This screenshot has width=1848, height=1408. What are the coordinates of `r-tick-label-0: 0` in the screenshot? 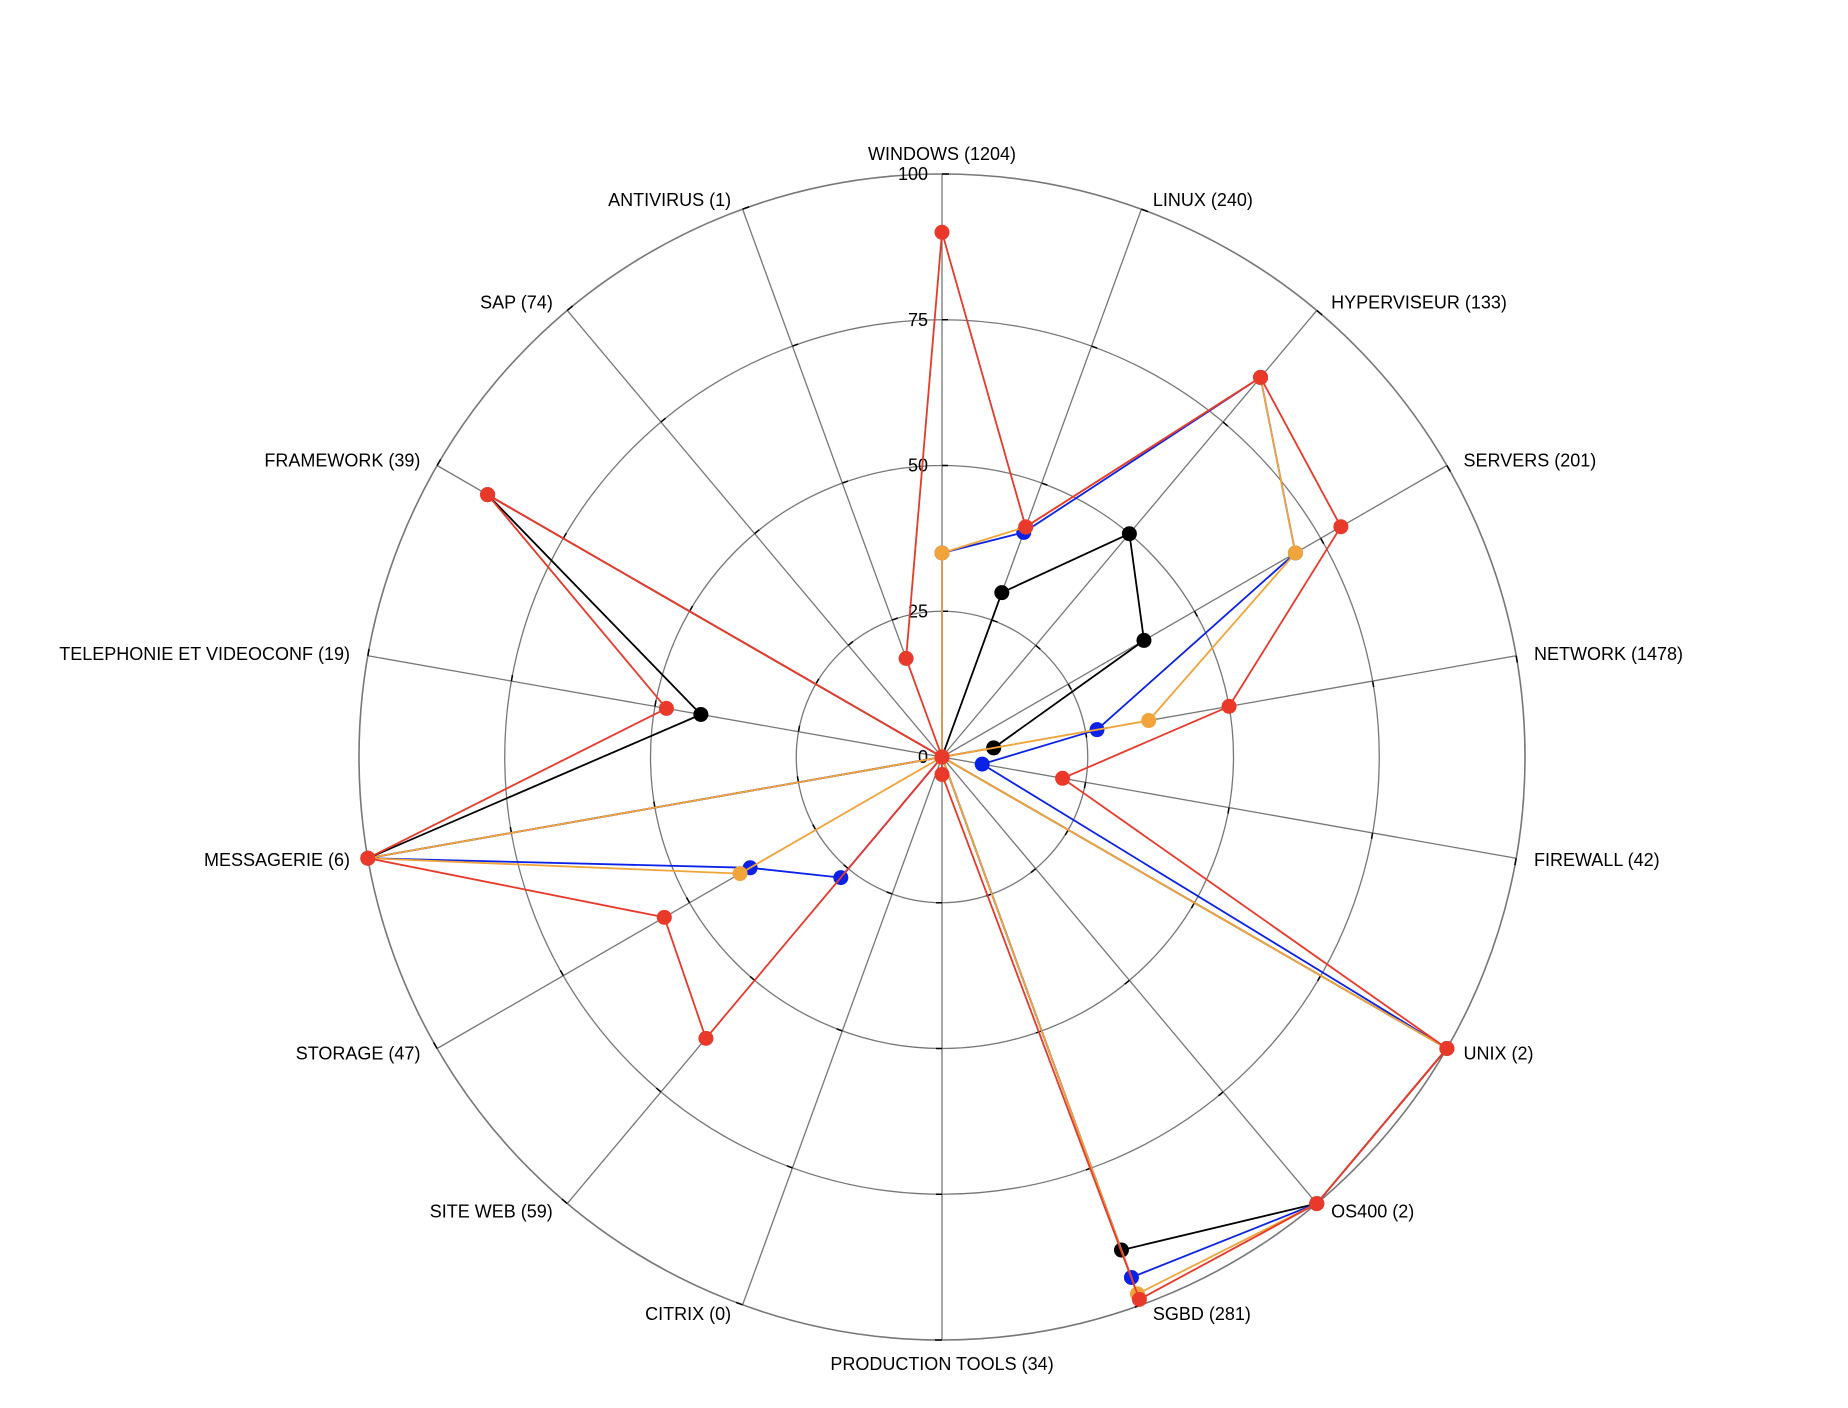 It's located at (923, 757).